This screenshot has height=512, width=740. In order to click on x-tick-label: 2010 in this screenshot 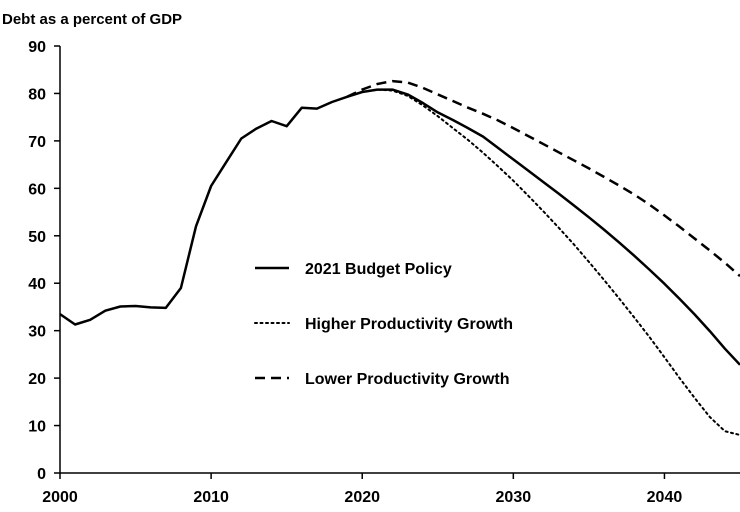, I will do `click(211, 497)`.